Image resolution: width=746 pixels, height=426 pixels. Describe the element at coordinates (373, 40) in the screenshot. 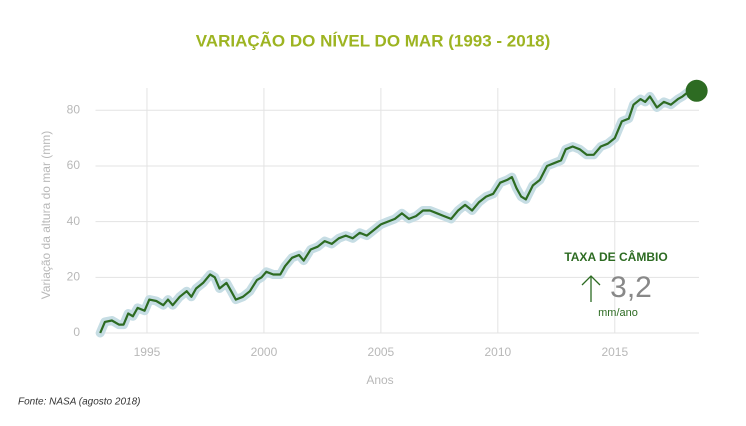

I see `chart-title: VARIAÇÃO DO NÍVEL DO MAR (1993 - 2018)` at that location.